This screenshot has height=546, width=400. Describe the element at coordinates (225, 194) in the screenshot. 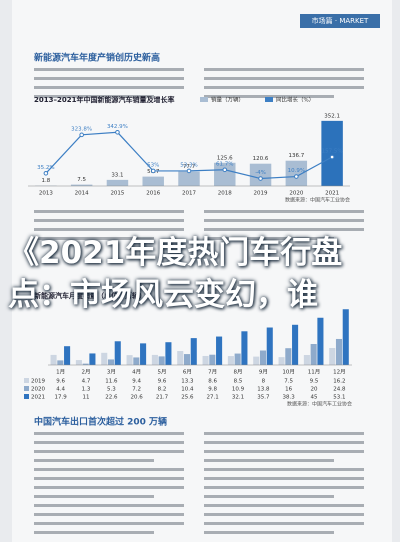

I see `x-tick-label: 2018` at that location.